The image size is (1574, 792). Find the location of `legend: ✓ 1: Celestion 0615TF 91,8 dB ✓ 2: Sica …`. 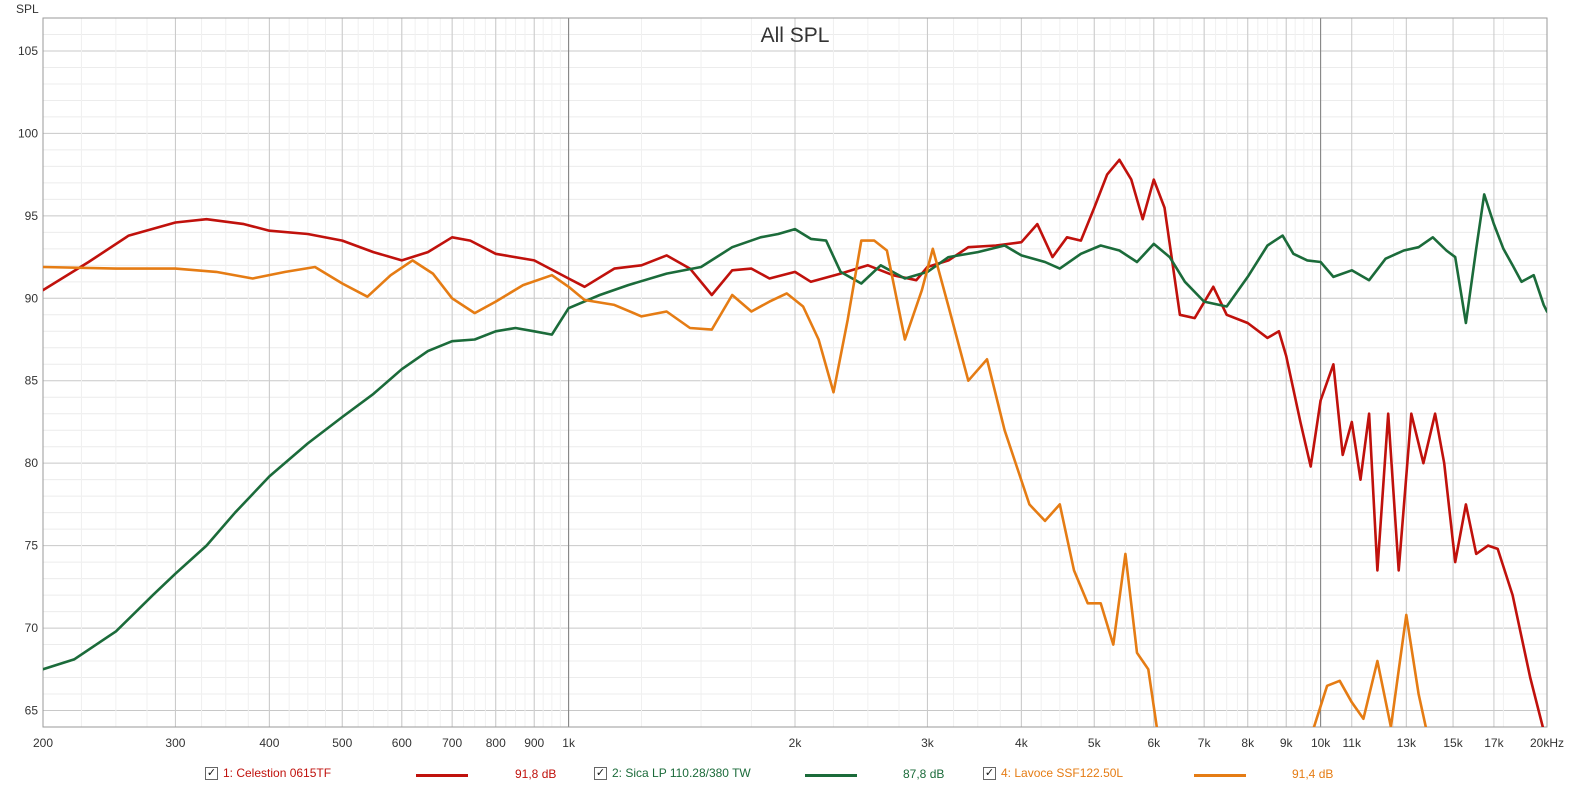

legend: ✓ 1: Celestion 0615TF 91,8 dB ✓ 2: Sica … is located at coordinates (787, 775).